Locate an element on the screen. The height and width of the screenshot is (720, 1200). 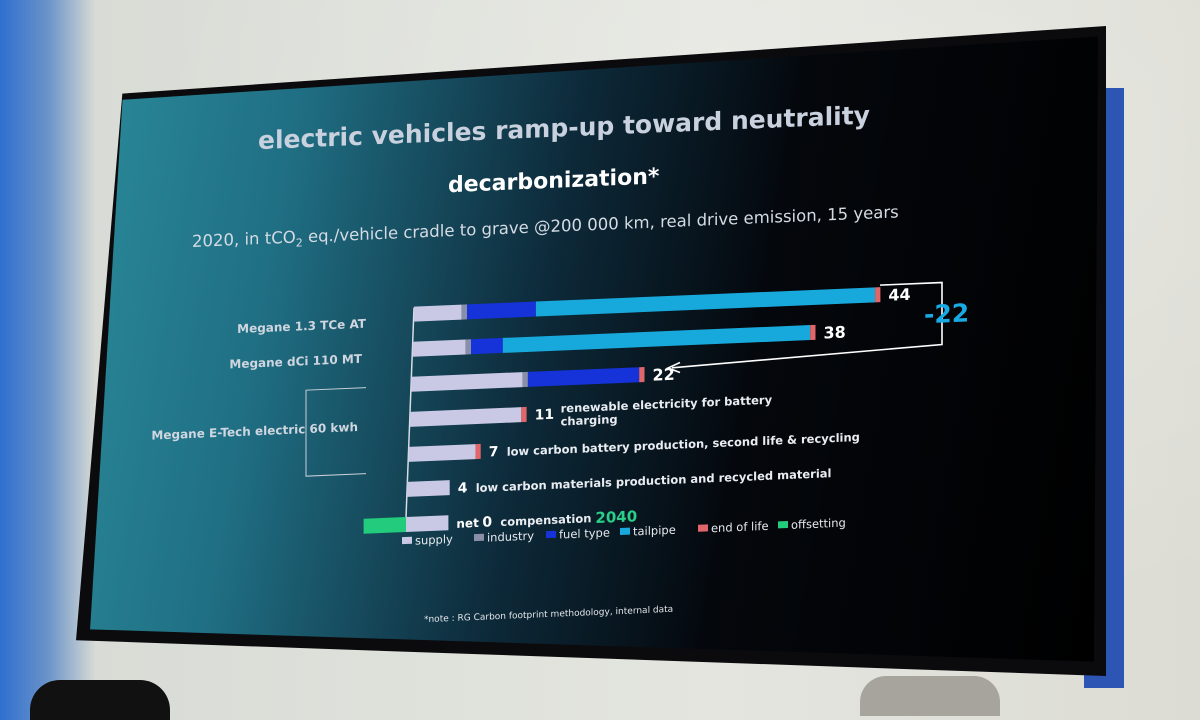
row-annotation-7: compensation is located at coordinates (545, 520).